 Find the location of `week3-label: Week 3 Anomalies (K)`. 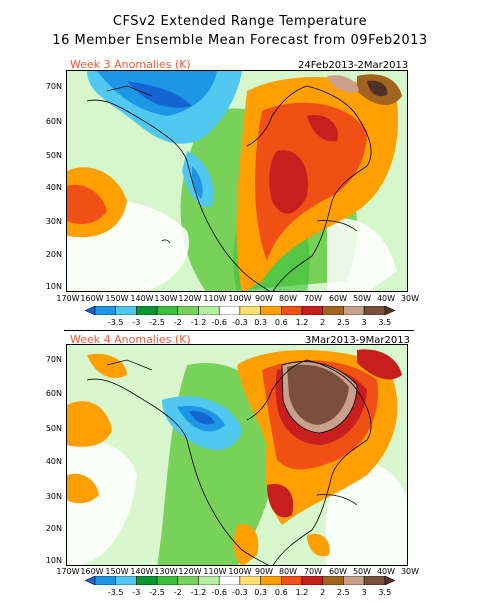

week3-label: Week 3 Anomalies (K) is located at coordinates (130, 64).